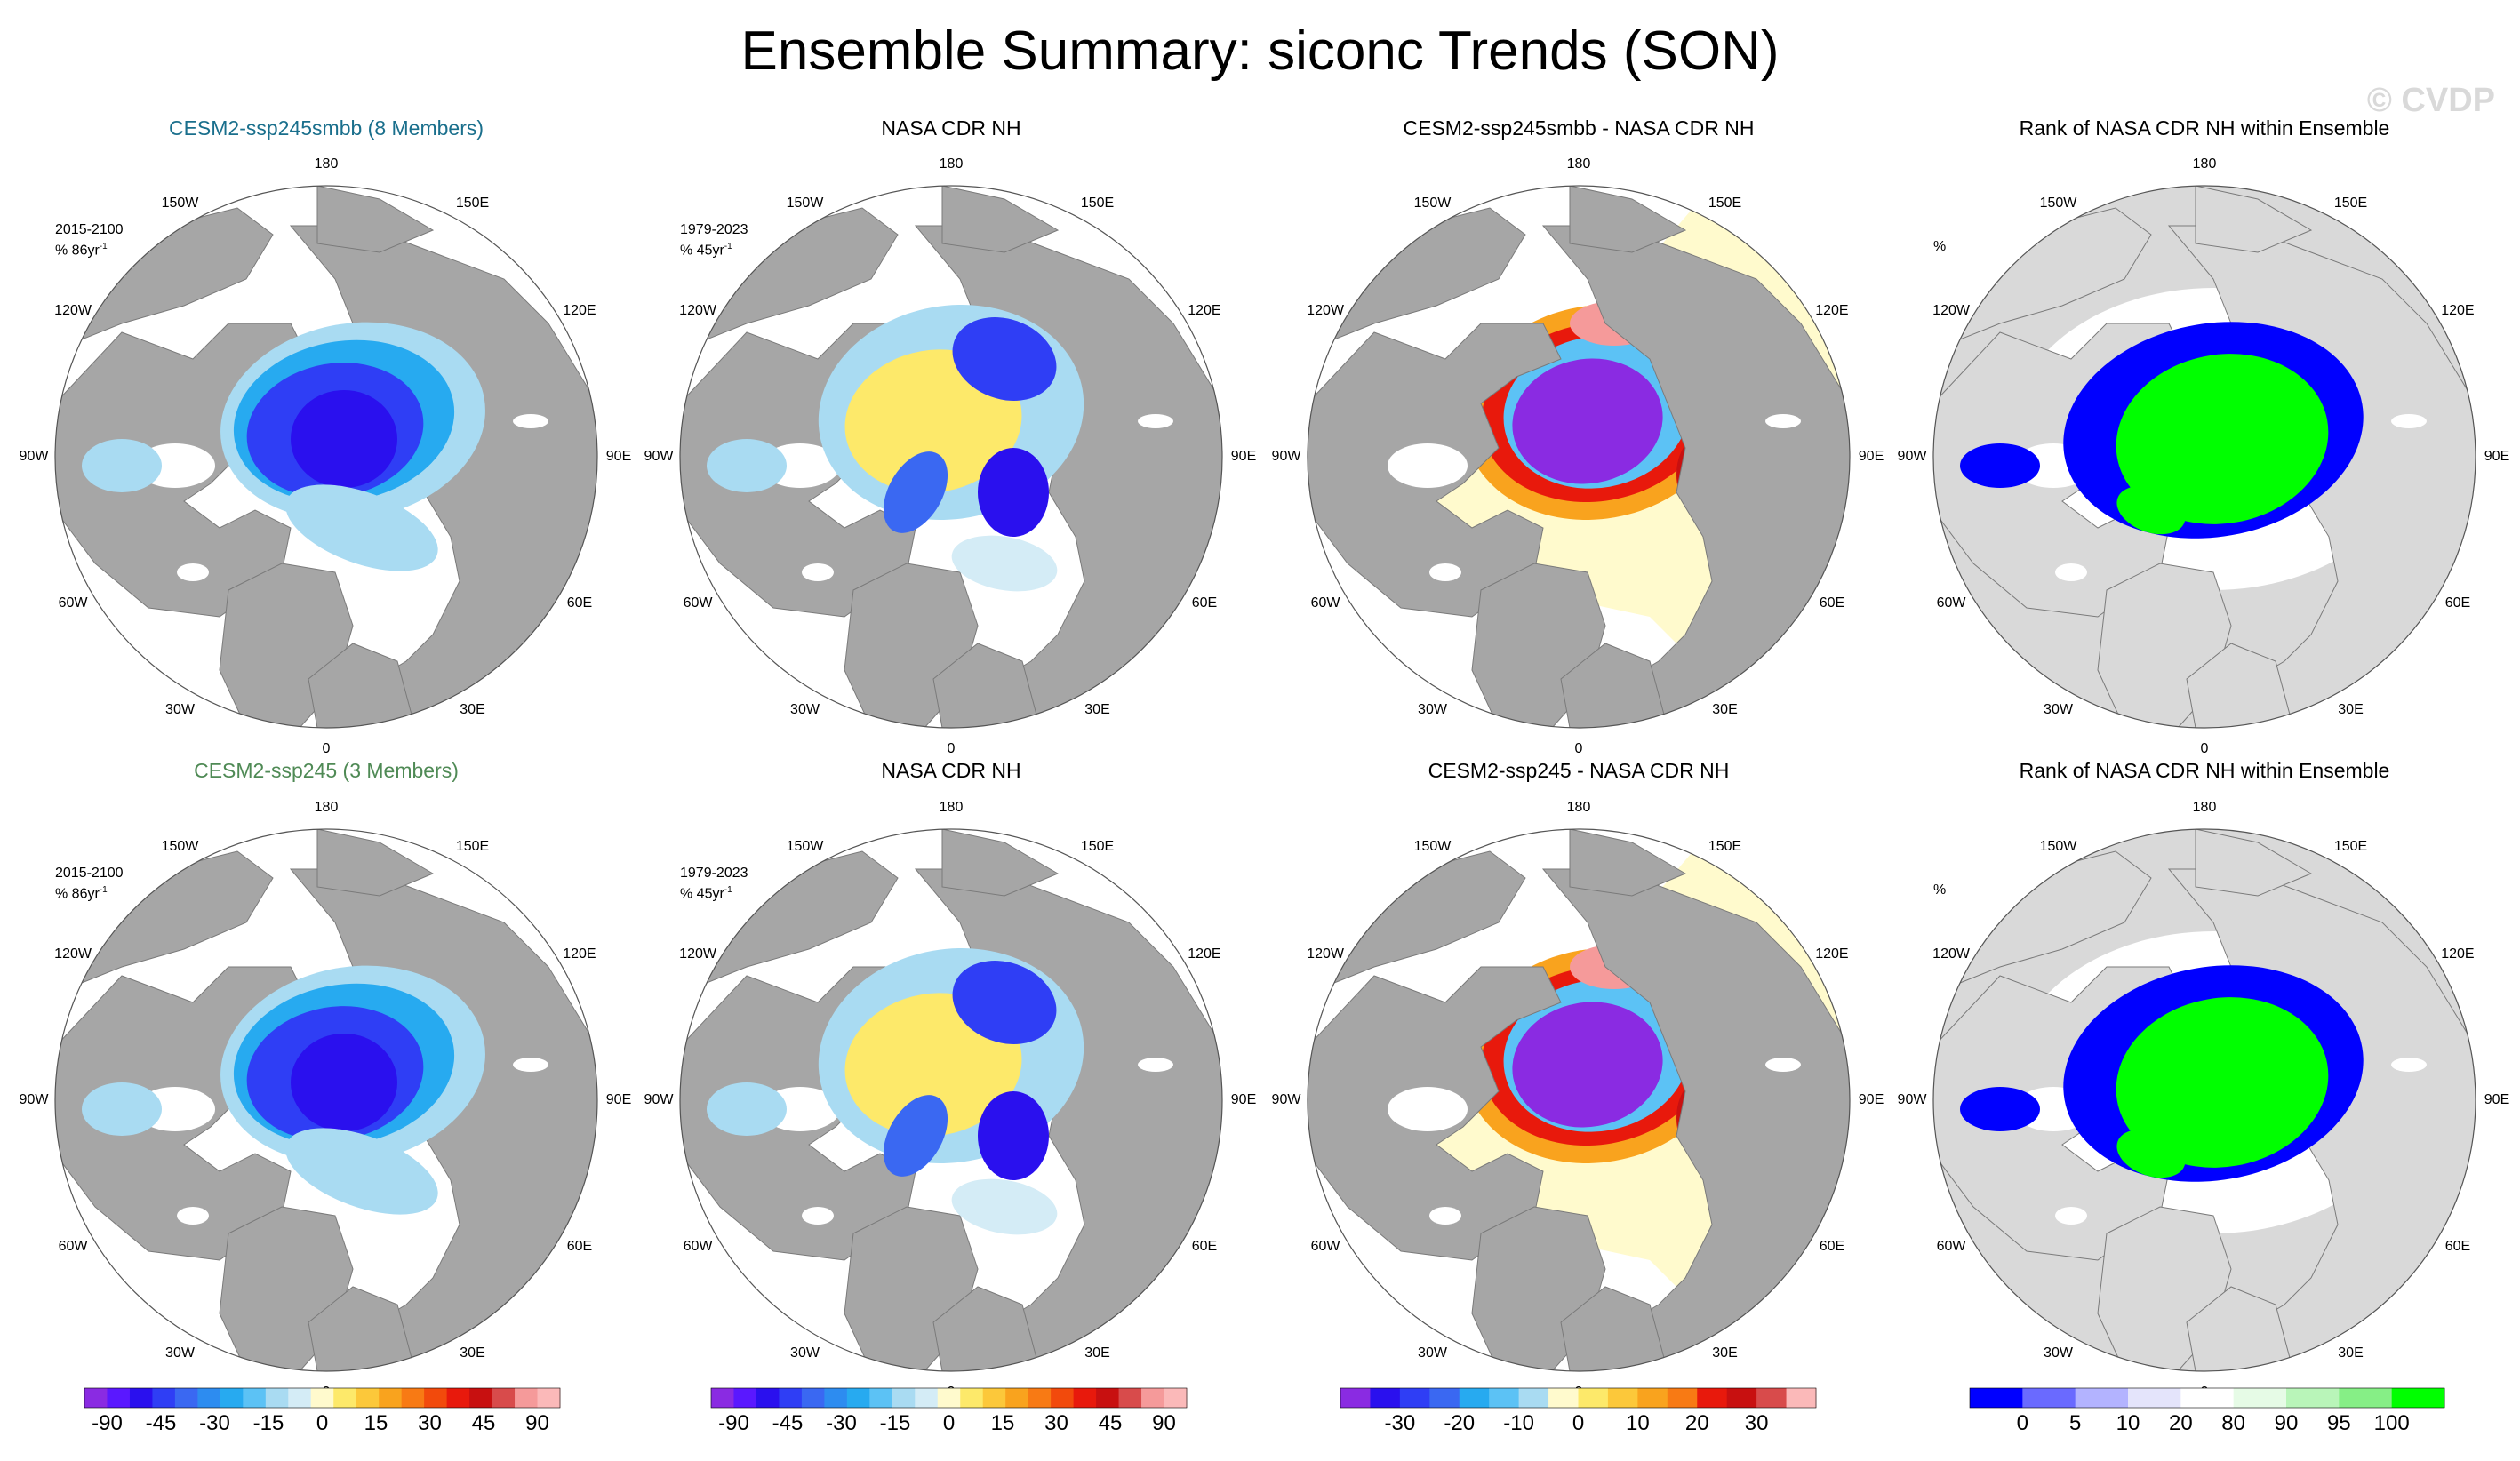  Describe the element at coordinates (89, 874) in the screenshot. I see `trend-period: 2015-2100` at that location.